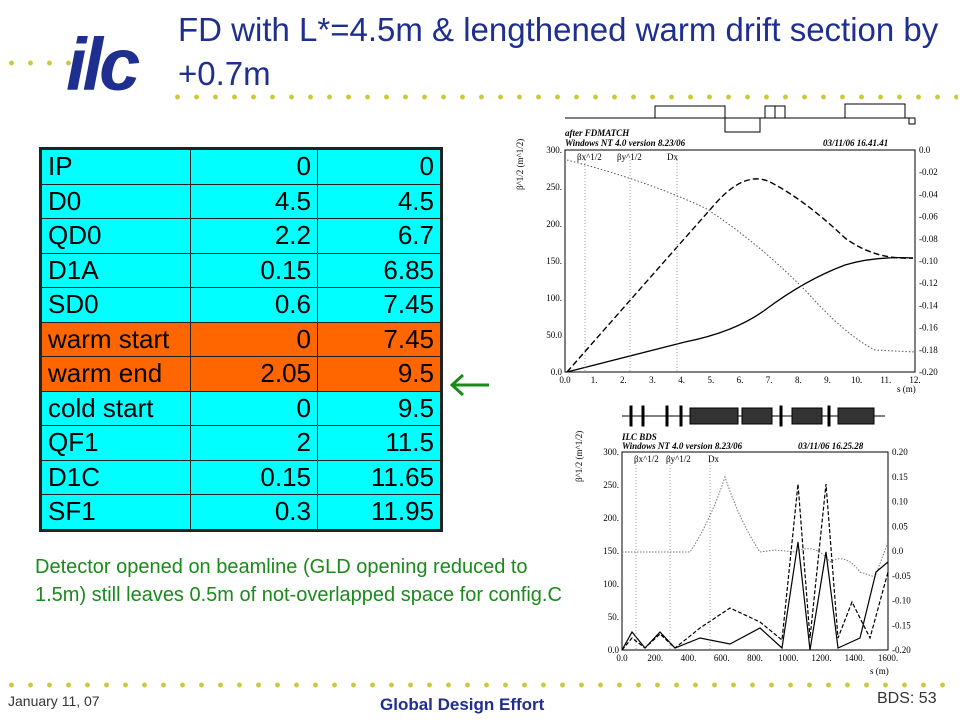 The image size is (960, 720). What do you see at coordinates (629, 157) in the screenshot?
I see `top-legend-1: βy^1/2` at bounding box center [629, 157].